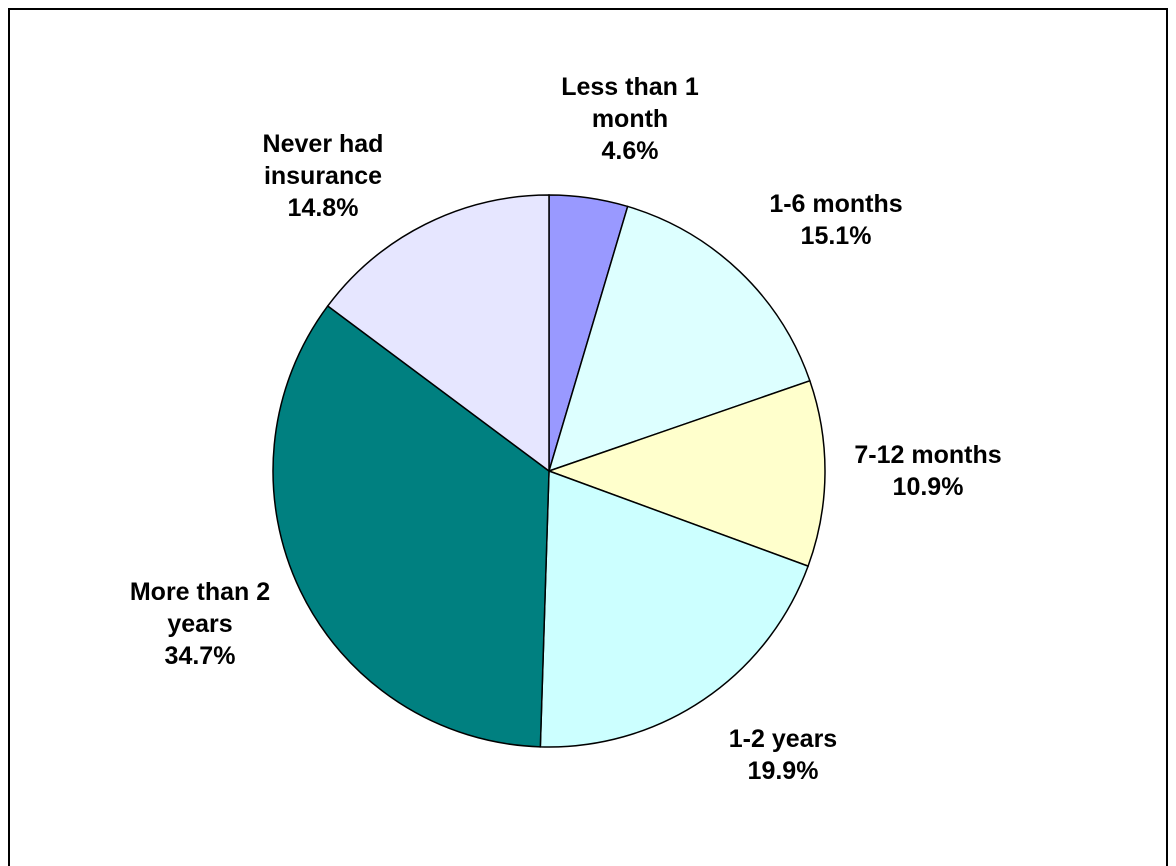 The image size is (1176, 866). I want to click on slice-label-group: Never had insurance 14.8%, so click(323, 176).